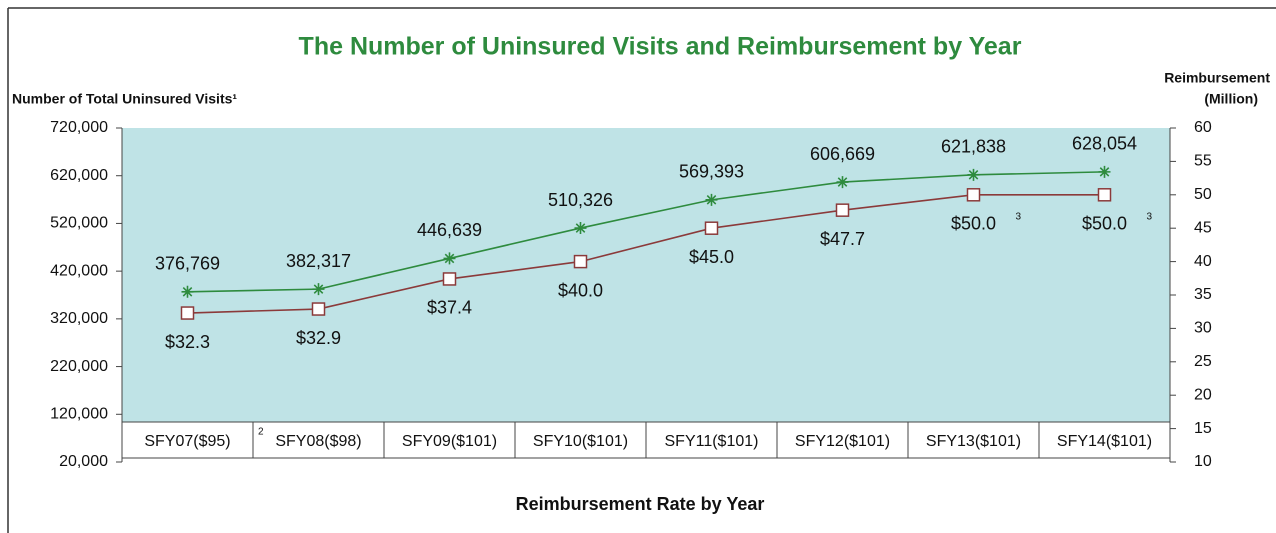 This screenshot has width=1276, height=533. I want to click on x-tick-label: SFY07($95), so click(187, 441).